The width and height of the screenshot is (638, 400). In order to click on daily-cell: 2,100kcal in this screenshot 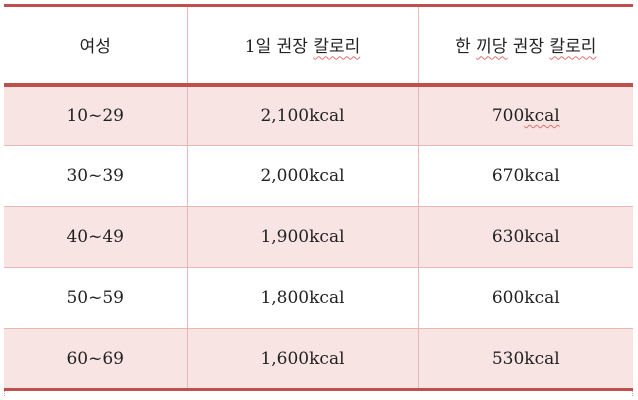, I will do `click(302, 115)`.